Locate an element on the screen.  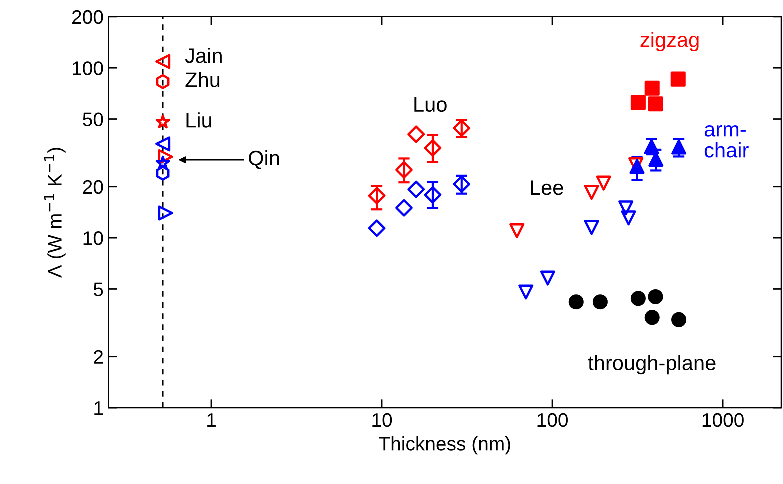
y-tick-label: 50 is located at coordinates (93, 119).